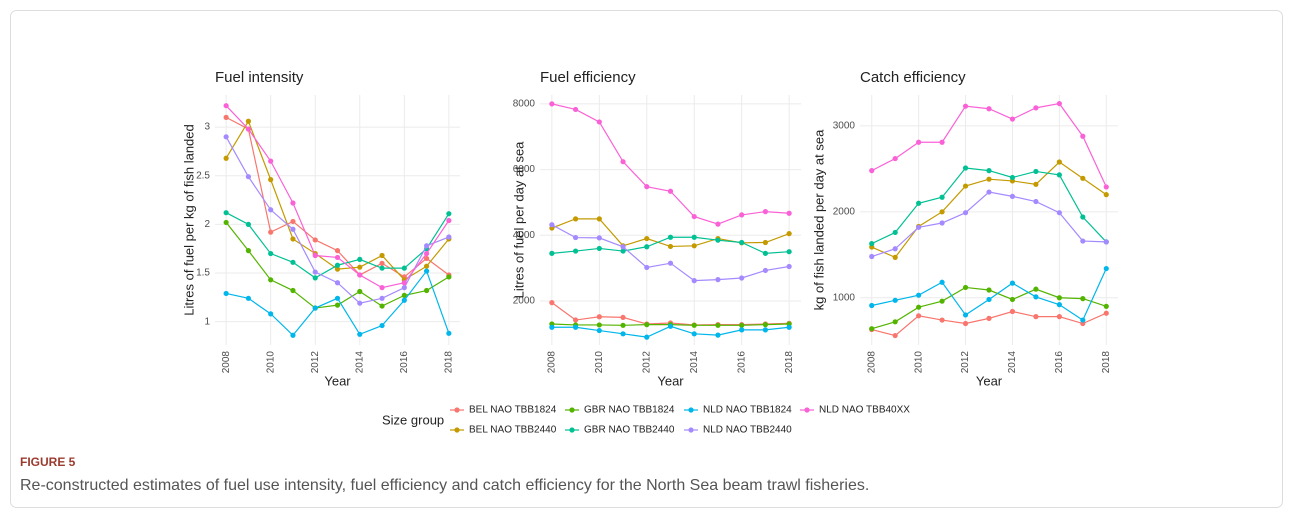 The image size is (1293, 519). Describe the element at coordinates (207, 127) in the screenshot. I see `y-tick-label: 3` at that location.